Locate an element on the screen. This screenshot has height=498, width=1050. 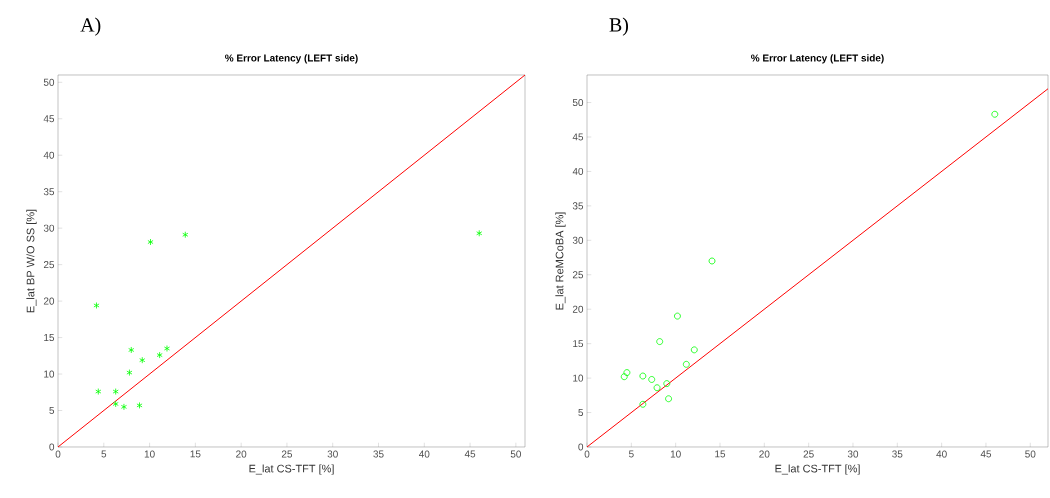
text: A) is located at coordinates (90, 26).